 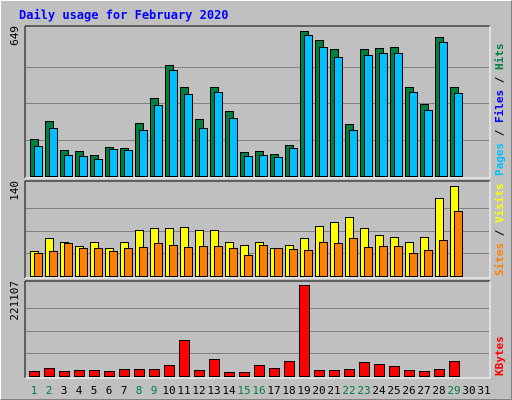 I want to click on y-max-label: 221107, so click(x=14, y=301).